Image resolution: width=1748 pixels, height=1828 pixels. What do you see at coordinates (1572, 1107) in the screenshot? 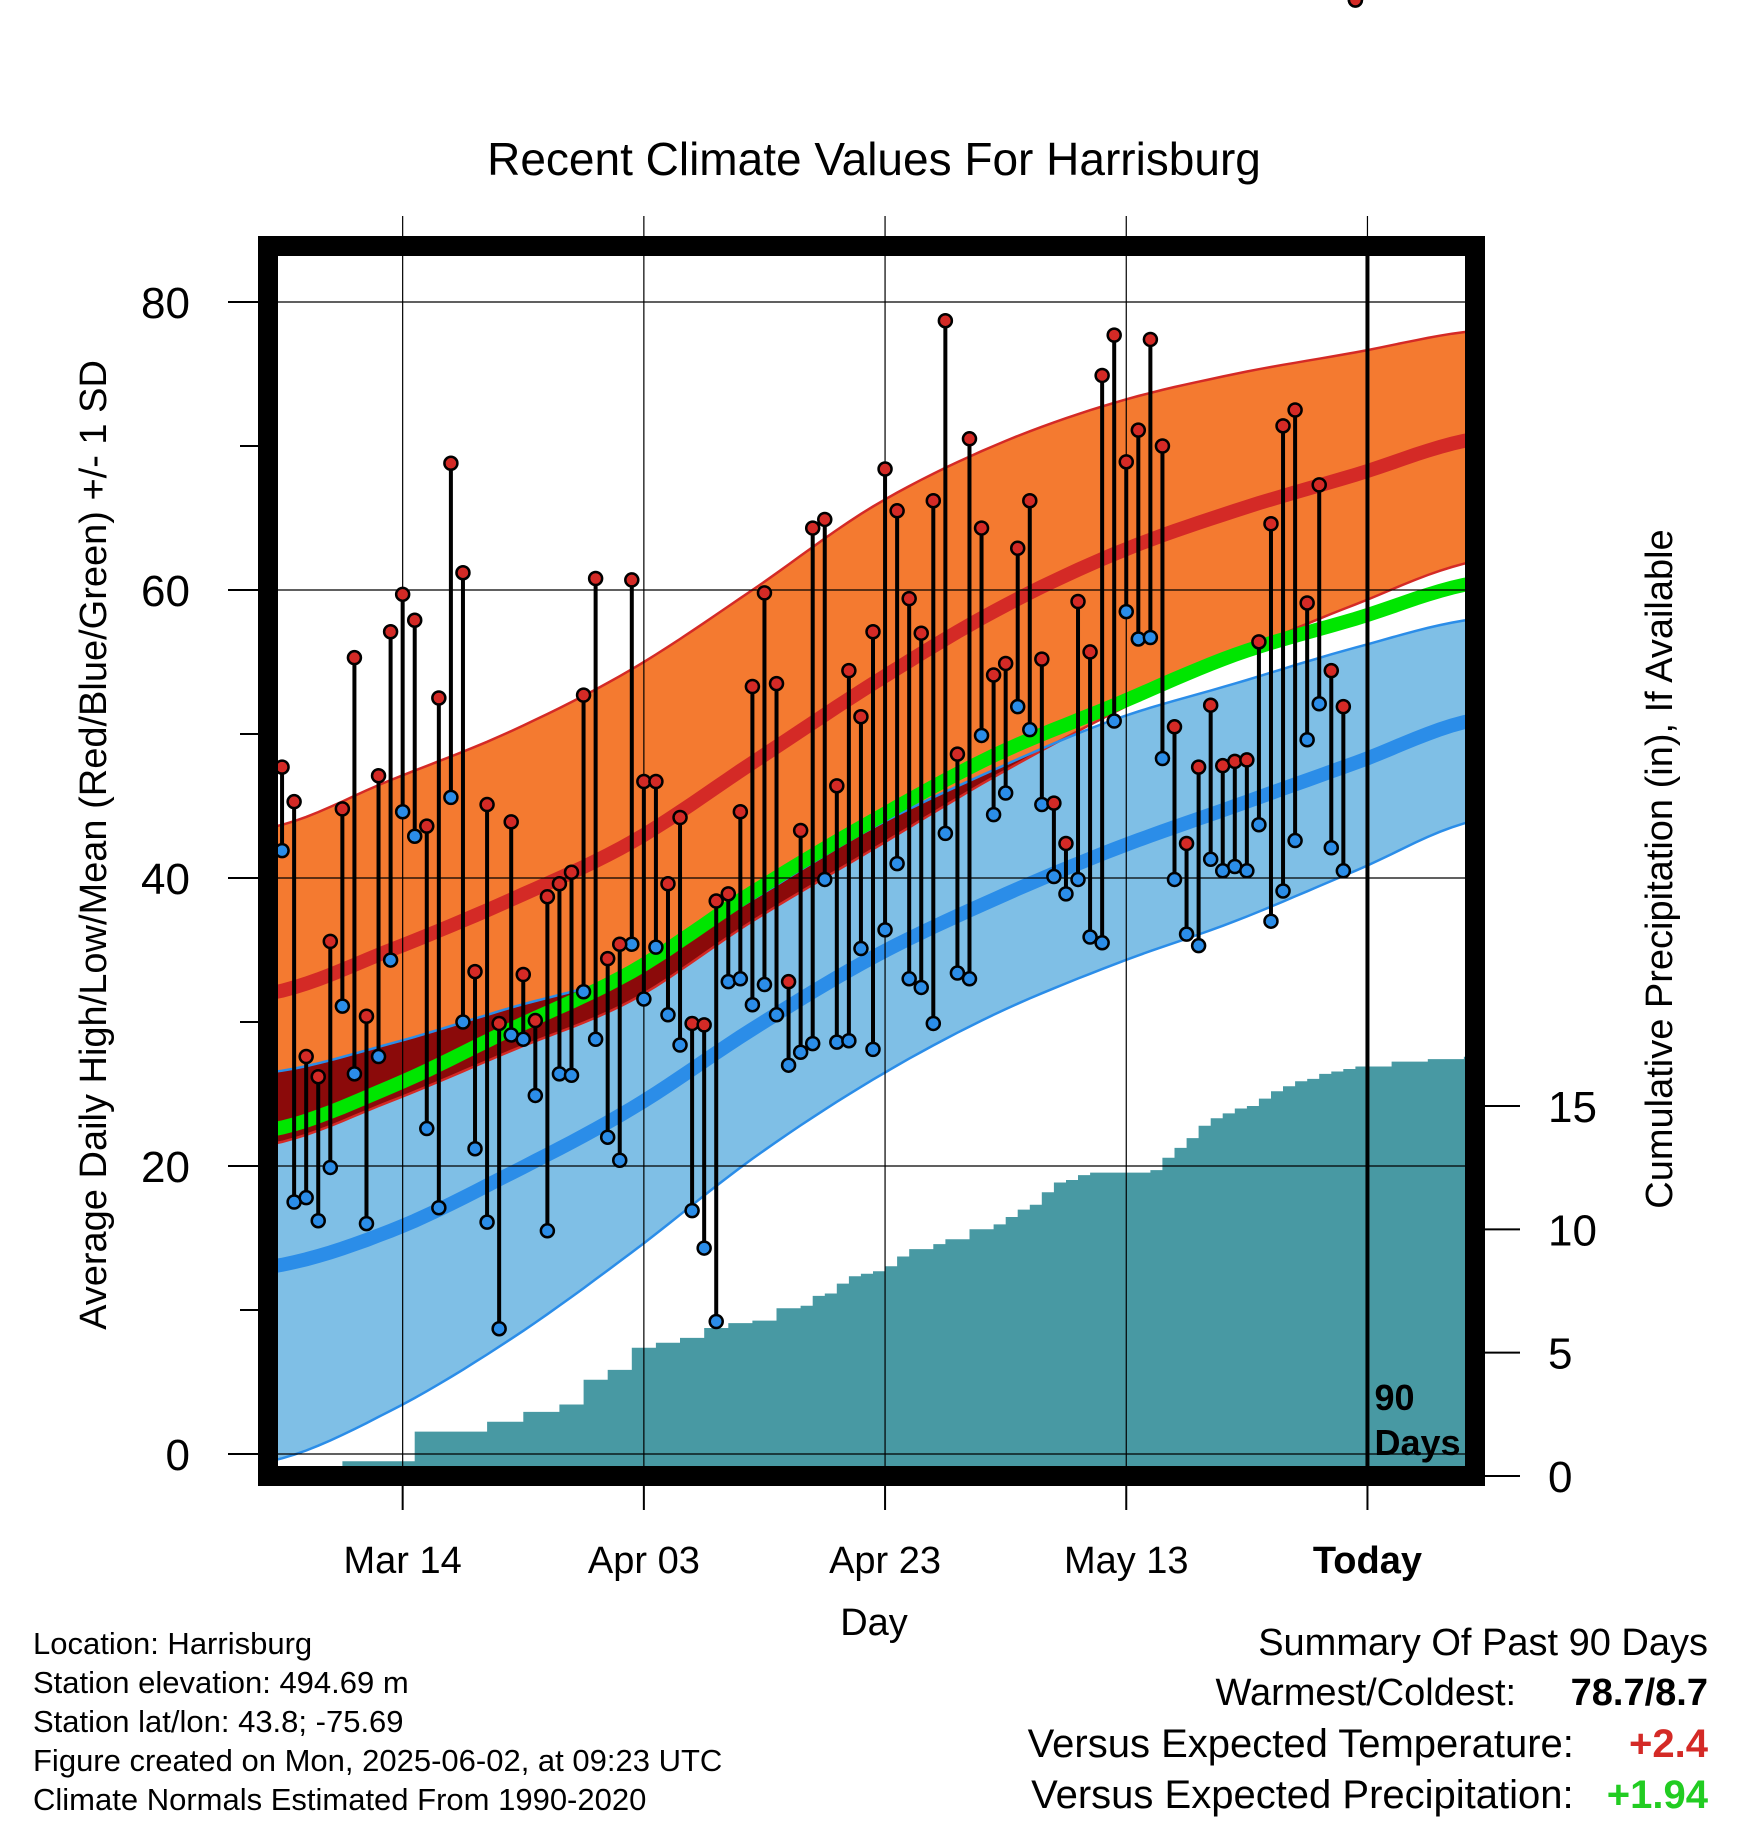
I see `y2-tick-label: 15` at bounding box center [1572, 1107].